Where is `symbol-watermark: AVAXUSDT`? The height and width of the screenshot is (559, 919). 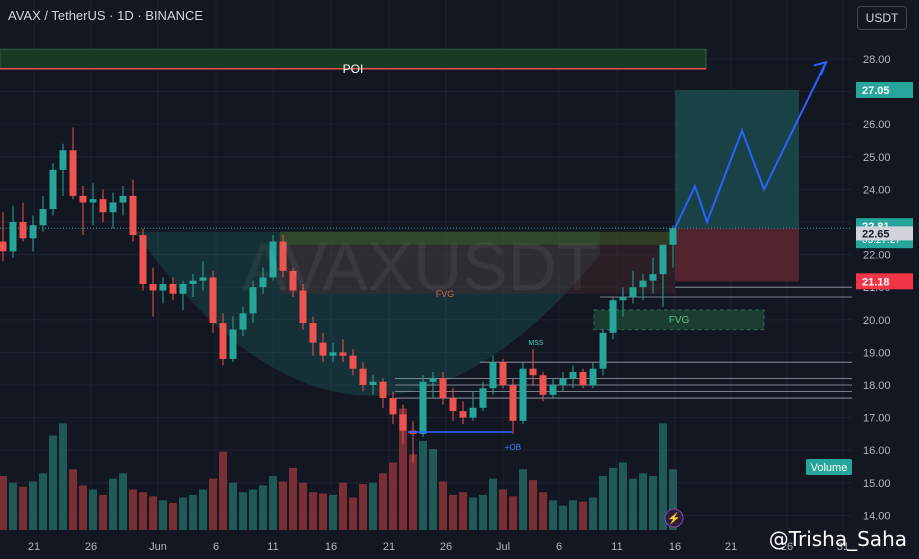
symbol-watermark: AVAXUSDT is located at coordinates (420, 267).